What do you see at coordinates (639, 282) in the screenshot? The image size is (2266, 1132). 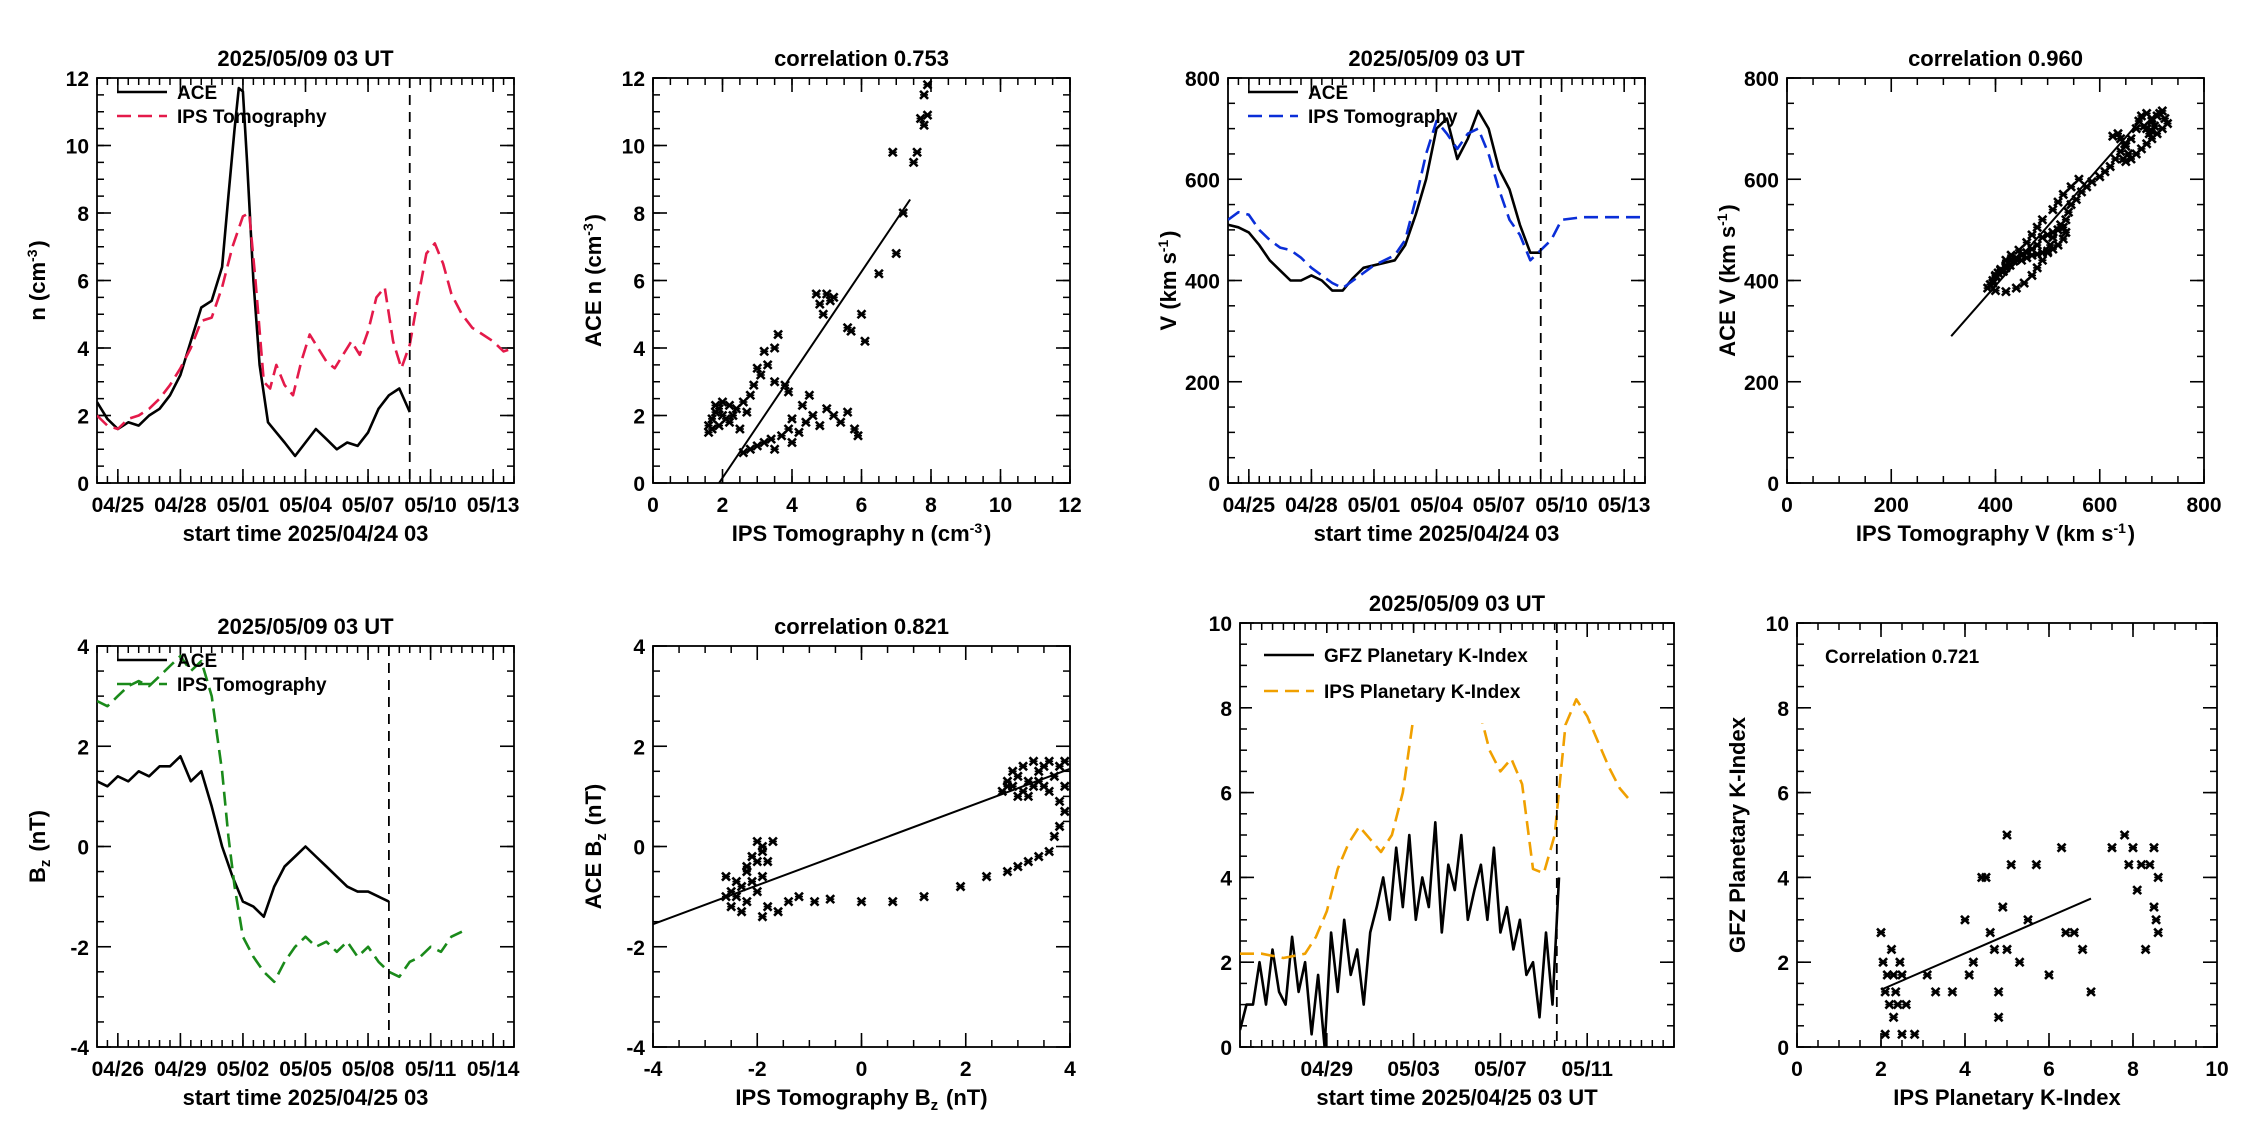 I see `y-tick-label: 6` at bounding box center [639, 282].